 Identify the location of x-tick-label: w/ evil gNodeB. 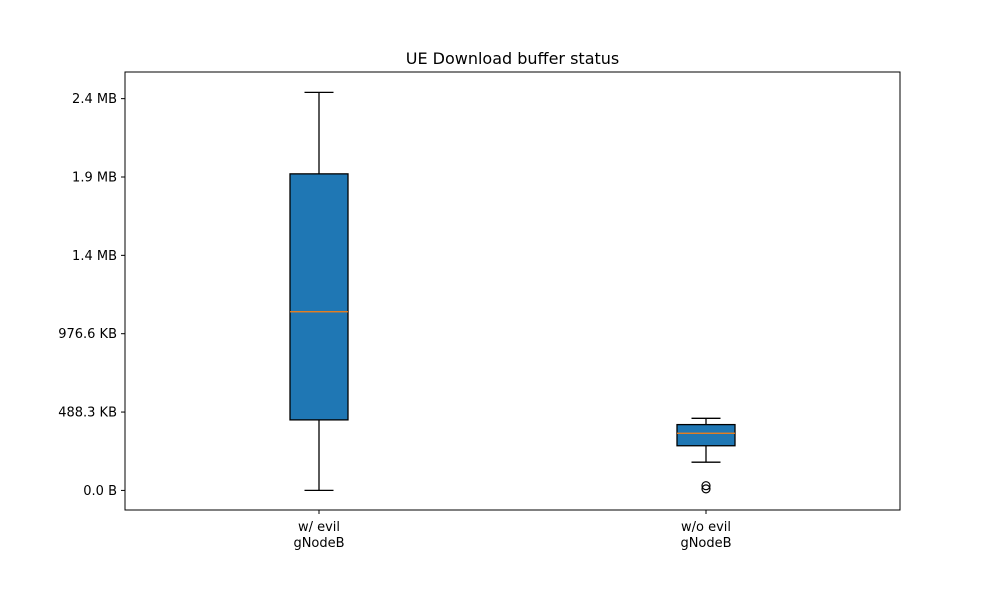
(318, 535).